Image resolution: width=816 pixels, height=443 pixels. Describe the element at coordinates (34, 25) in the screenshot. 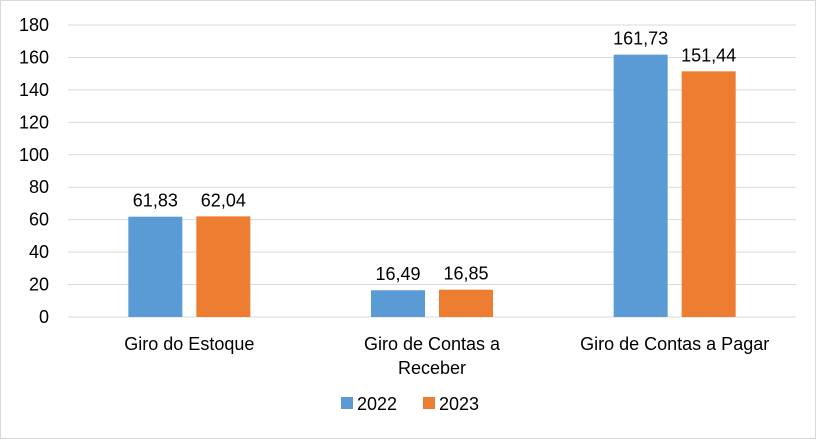

I see `y-tick-label: 180` at that location.